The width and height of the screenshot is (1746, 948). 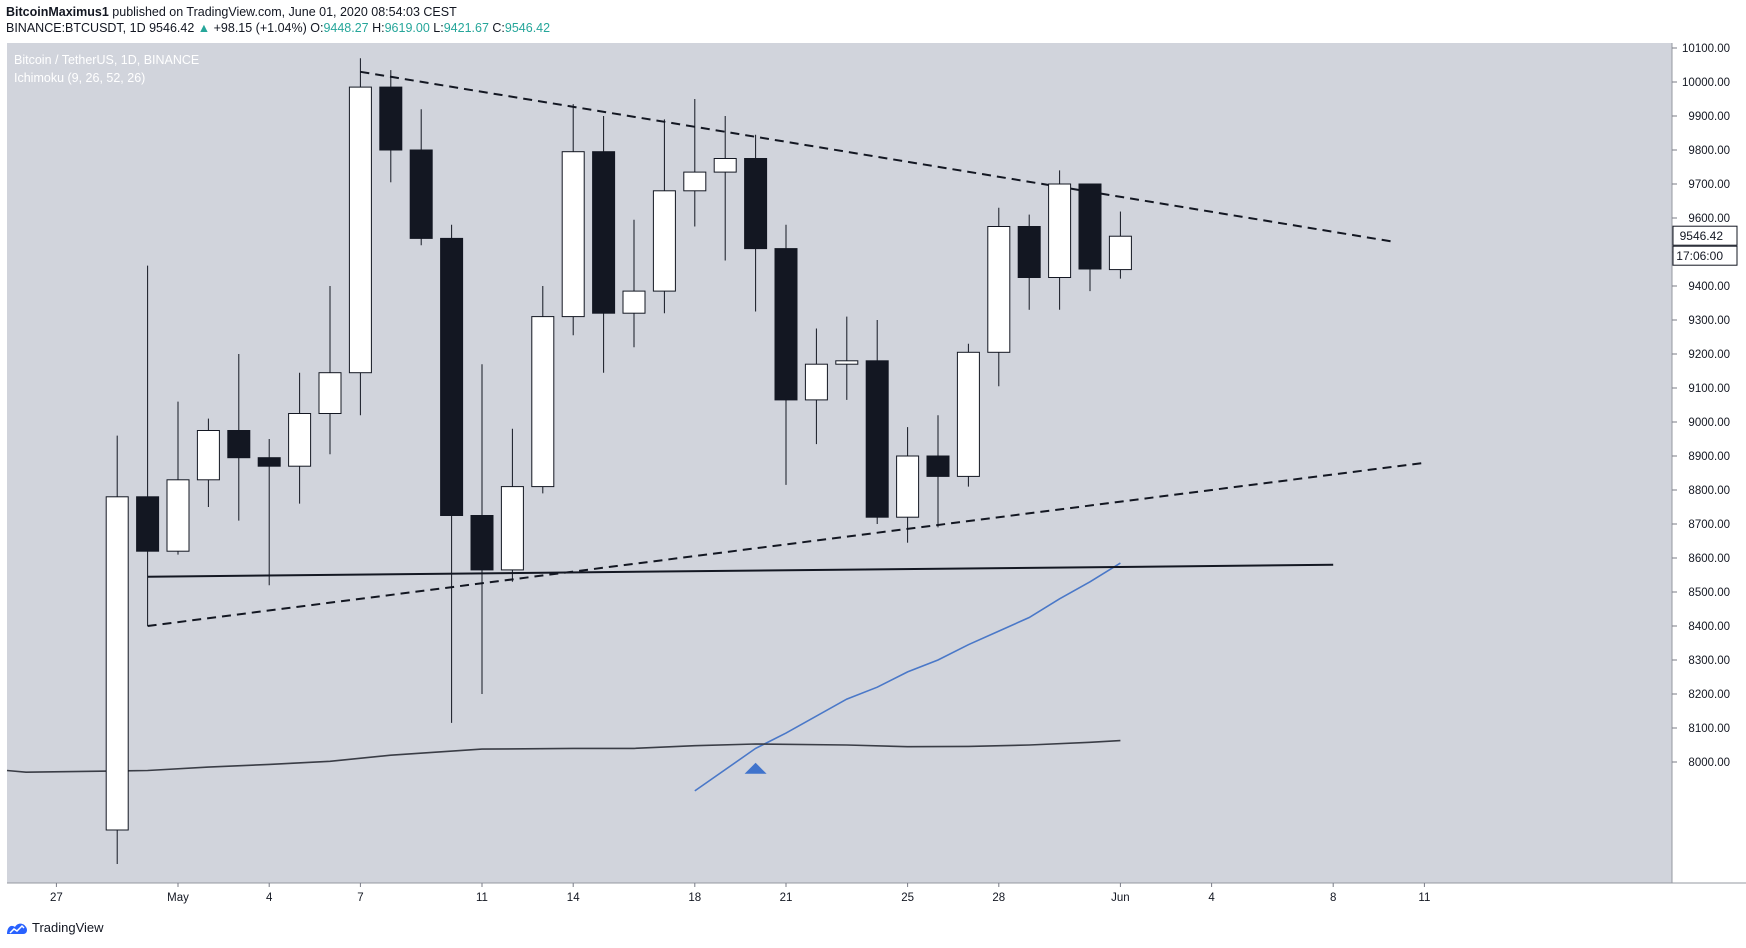 What do you see at coordinates (1702, 236) in the screenshot?
I see `current-price-label: 9546.42` at bounding box center [1702, 236].